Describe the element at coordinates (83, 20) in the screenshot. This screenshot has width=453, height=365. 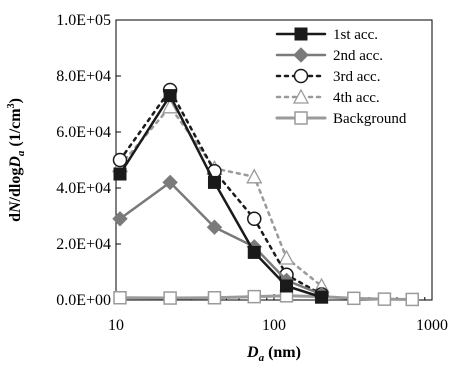
I see `y-tick-label: 1.0E+05` at that location.